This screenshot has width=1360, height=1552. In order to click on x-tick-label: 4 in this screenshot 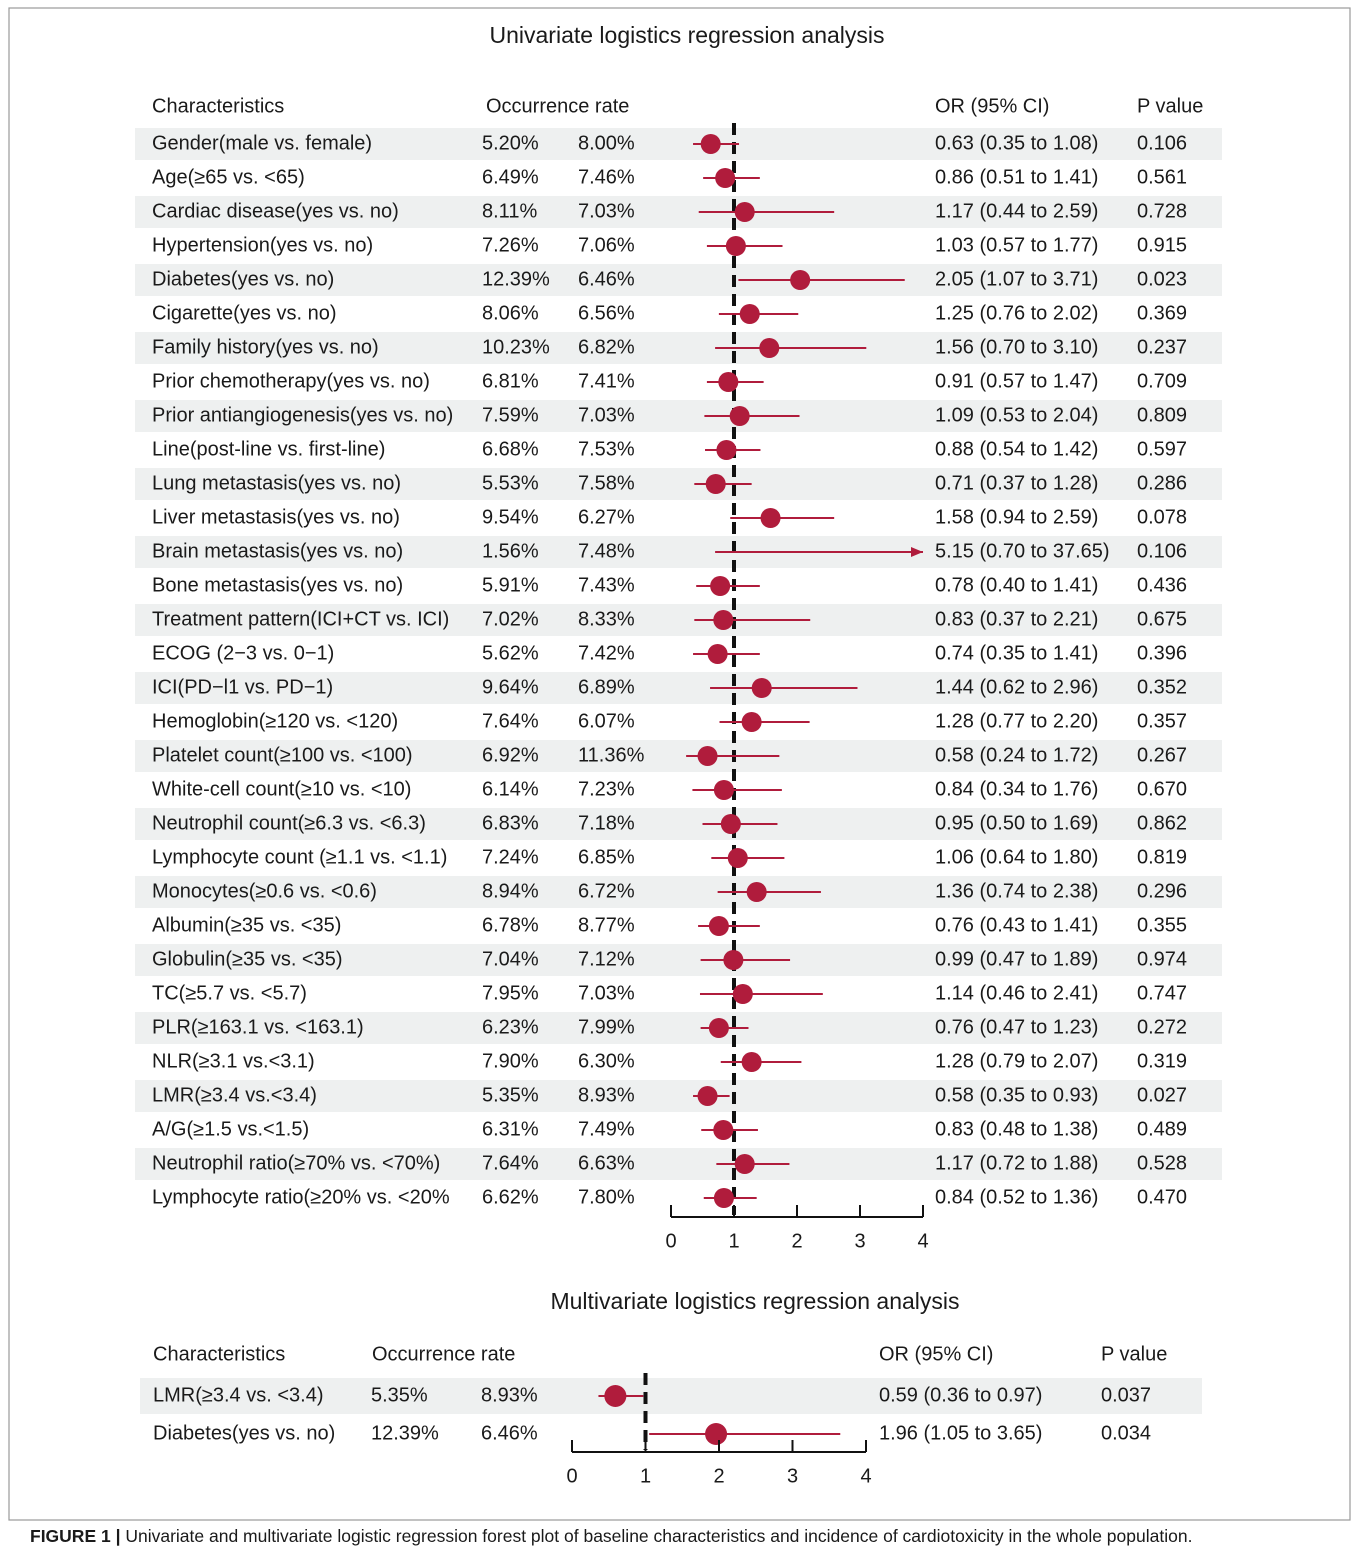, I will do `click(922, 1241)`.